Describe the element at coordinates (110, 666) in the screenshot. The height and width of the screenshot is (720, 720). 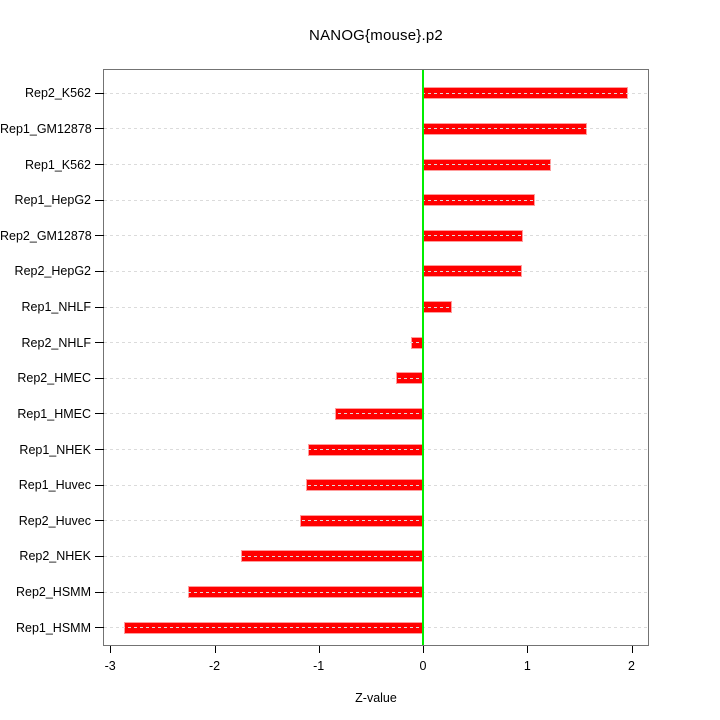
I see `x-tick-label: -3` at that location.